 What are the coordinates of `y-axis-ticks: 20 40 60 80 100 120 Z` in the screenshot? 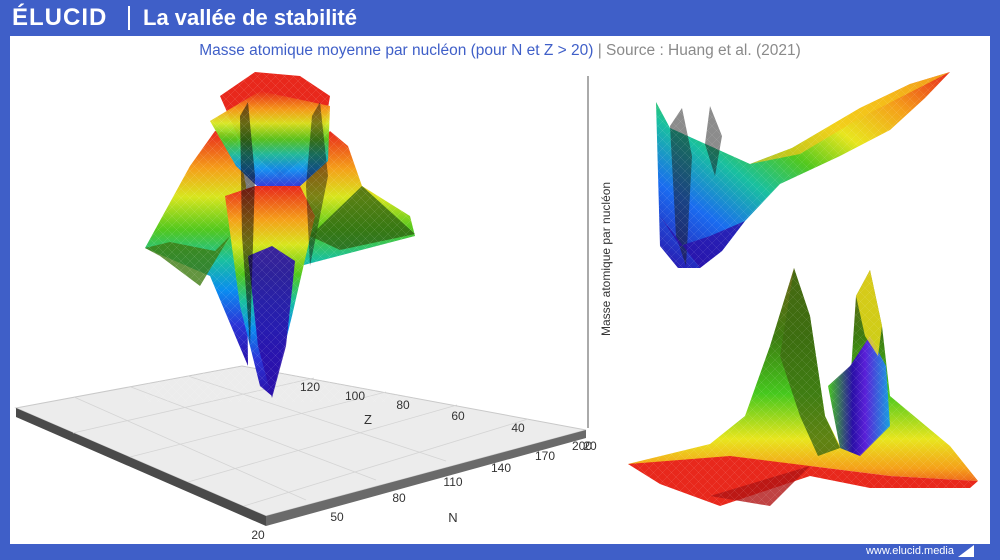 It's located at (448, 416).